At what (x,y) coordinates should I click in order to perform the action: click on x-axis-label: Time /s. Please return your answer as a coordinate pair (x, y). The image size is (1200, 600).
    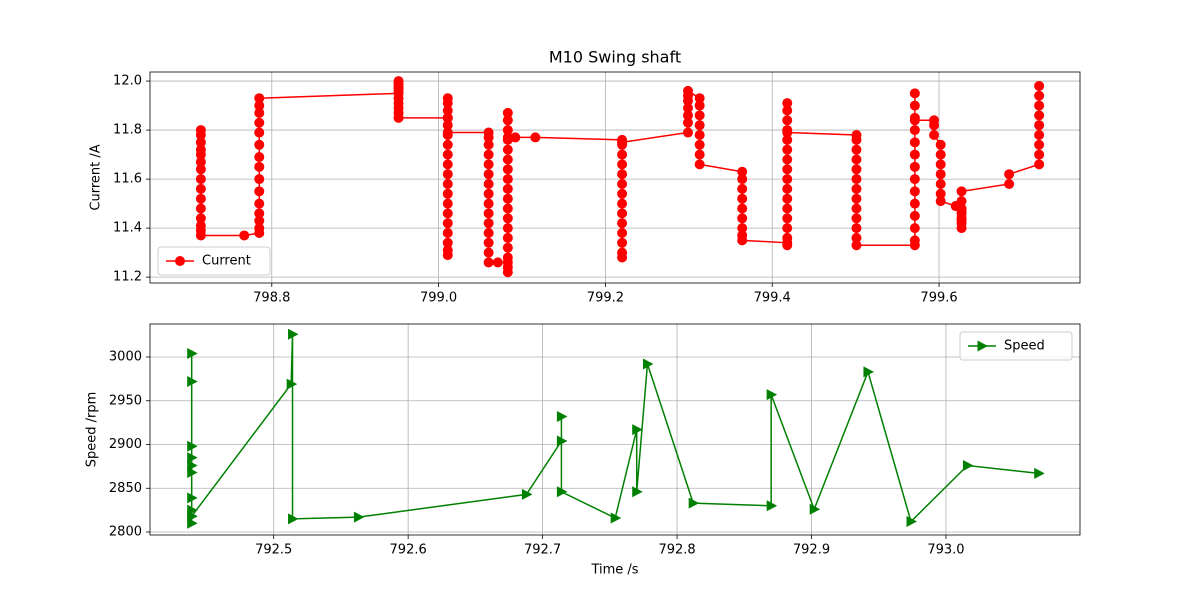
    Looking at the image, I should click on (614, 570).